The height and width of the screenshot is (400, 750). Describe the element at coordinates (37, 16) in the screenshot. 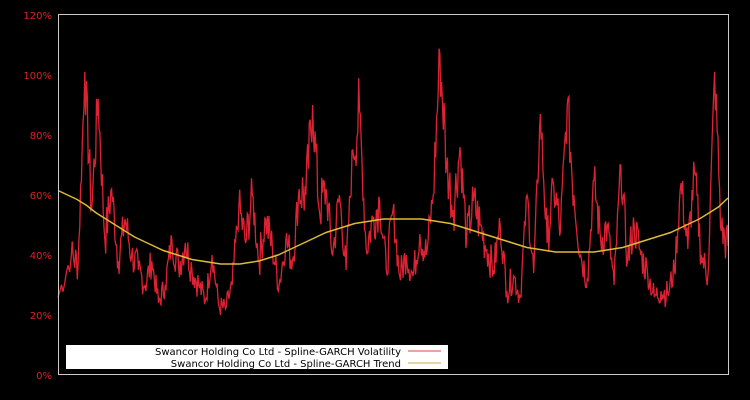

I see `y-tick-label: 120%` at that location.